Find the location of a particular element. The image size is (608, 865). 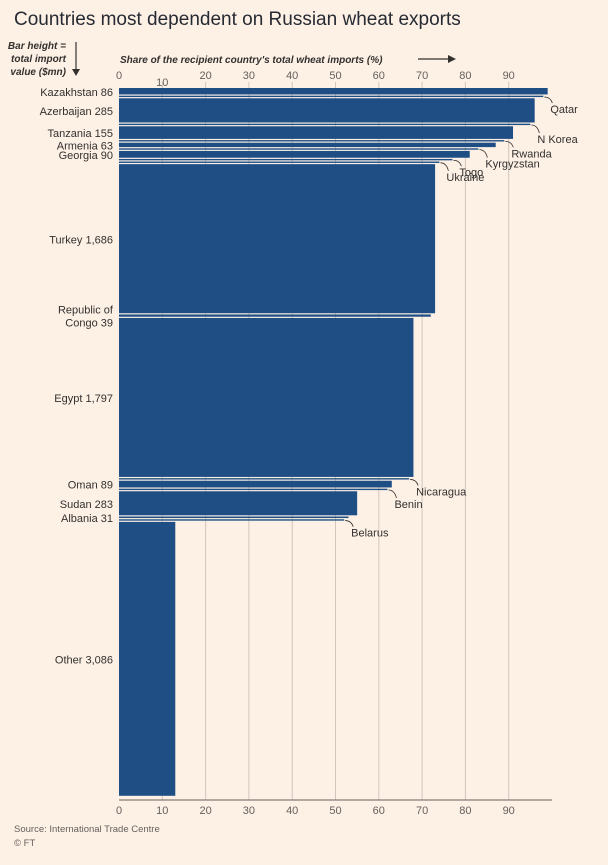

leader-rwanda is located at coordinates (509, 144).